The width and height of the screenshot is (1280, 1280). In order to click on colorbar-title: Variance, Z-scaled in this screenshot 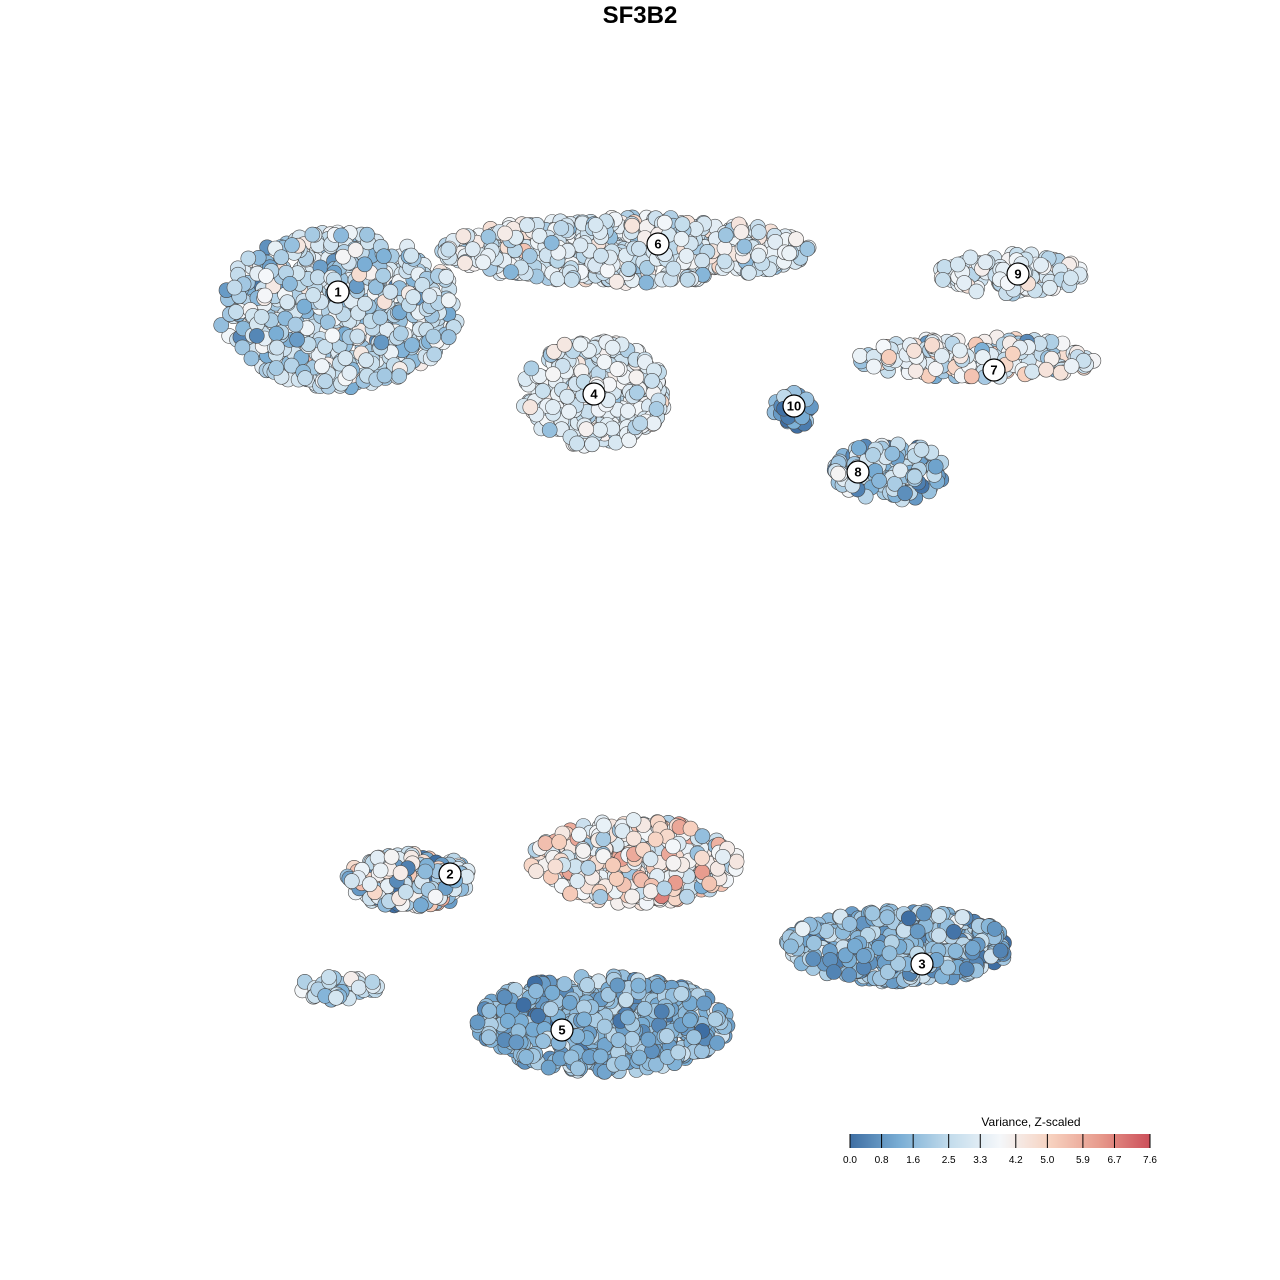, I will do `click(1030, 1122)`.